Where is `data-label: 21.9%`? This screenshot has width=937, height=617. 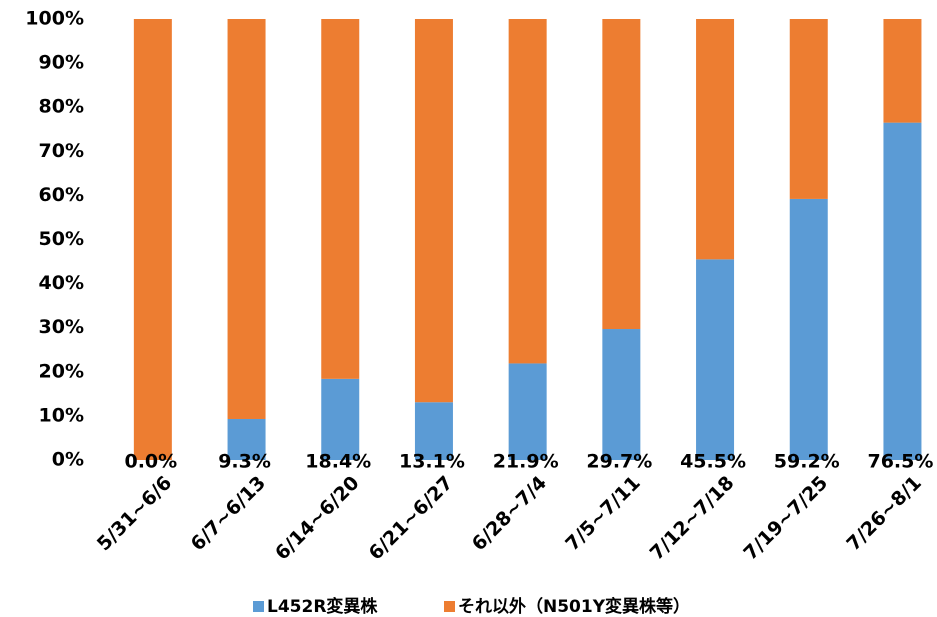
data-label: 21.9% is located at coordinates (526, 462).